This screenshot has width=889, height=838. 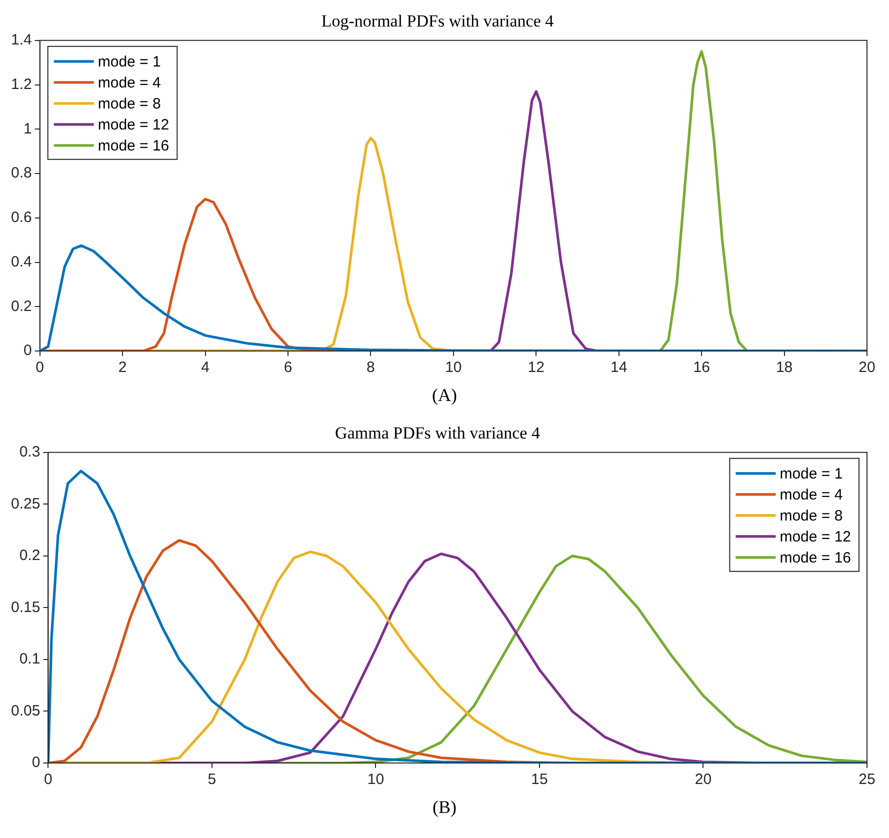 I want to click on x-tick-label: 25, so click(x=867, y=779).